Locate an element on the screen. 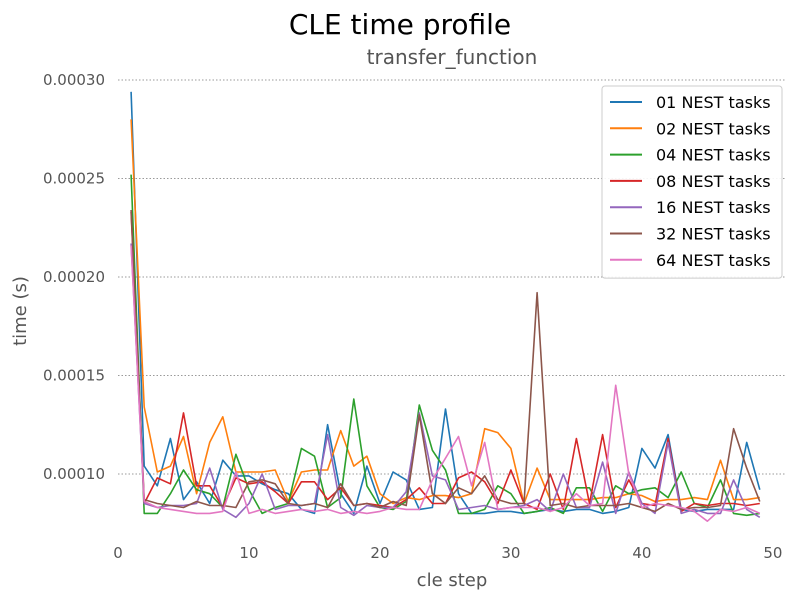 This screenshot has height=600, width=800. chart-subtitle: transfer_function is located at coordinates (452, 57).